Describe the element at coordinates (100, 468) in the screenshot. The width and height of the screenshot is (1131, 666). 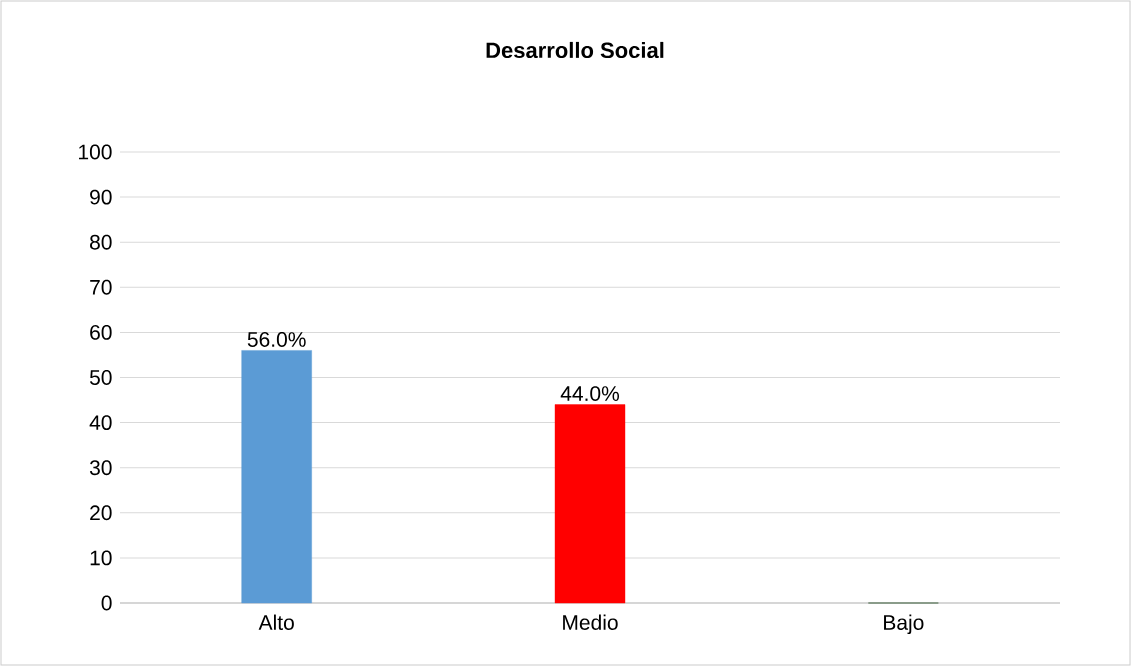
I see `y-tick-label: 30` at that location.